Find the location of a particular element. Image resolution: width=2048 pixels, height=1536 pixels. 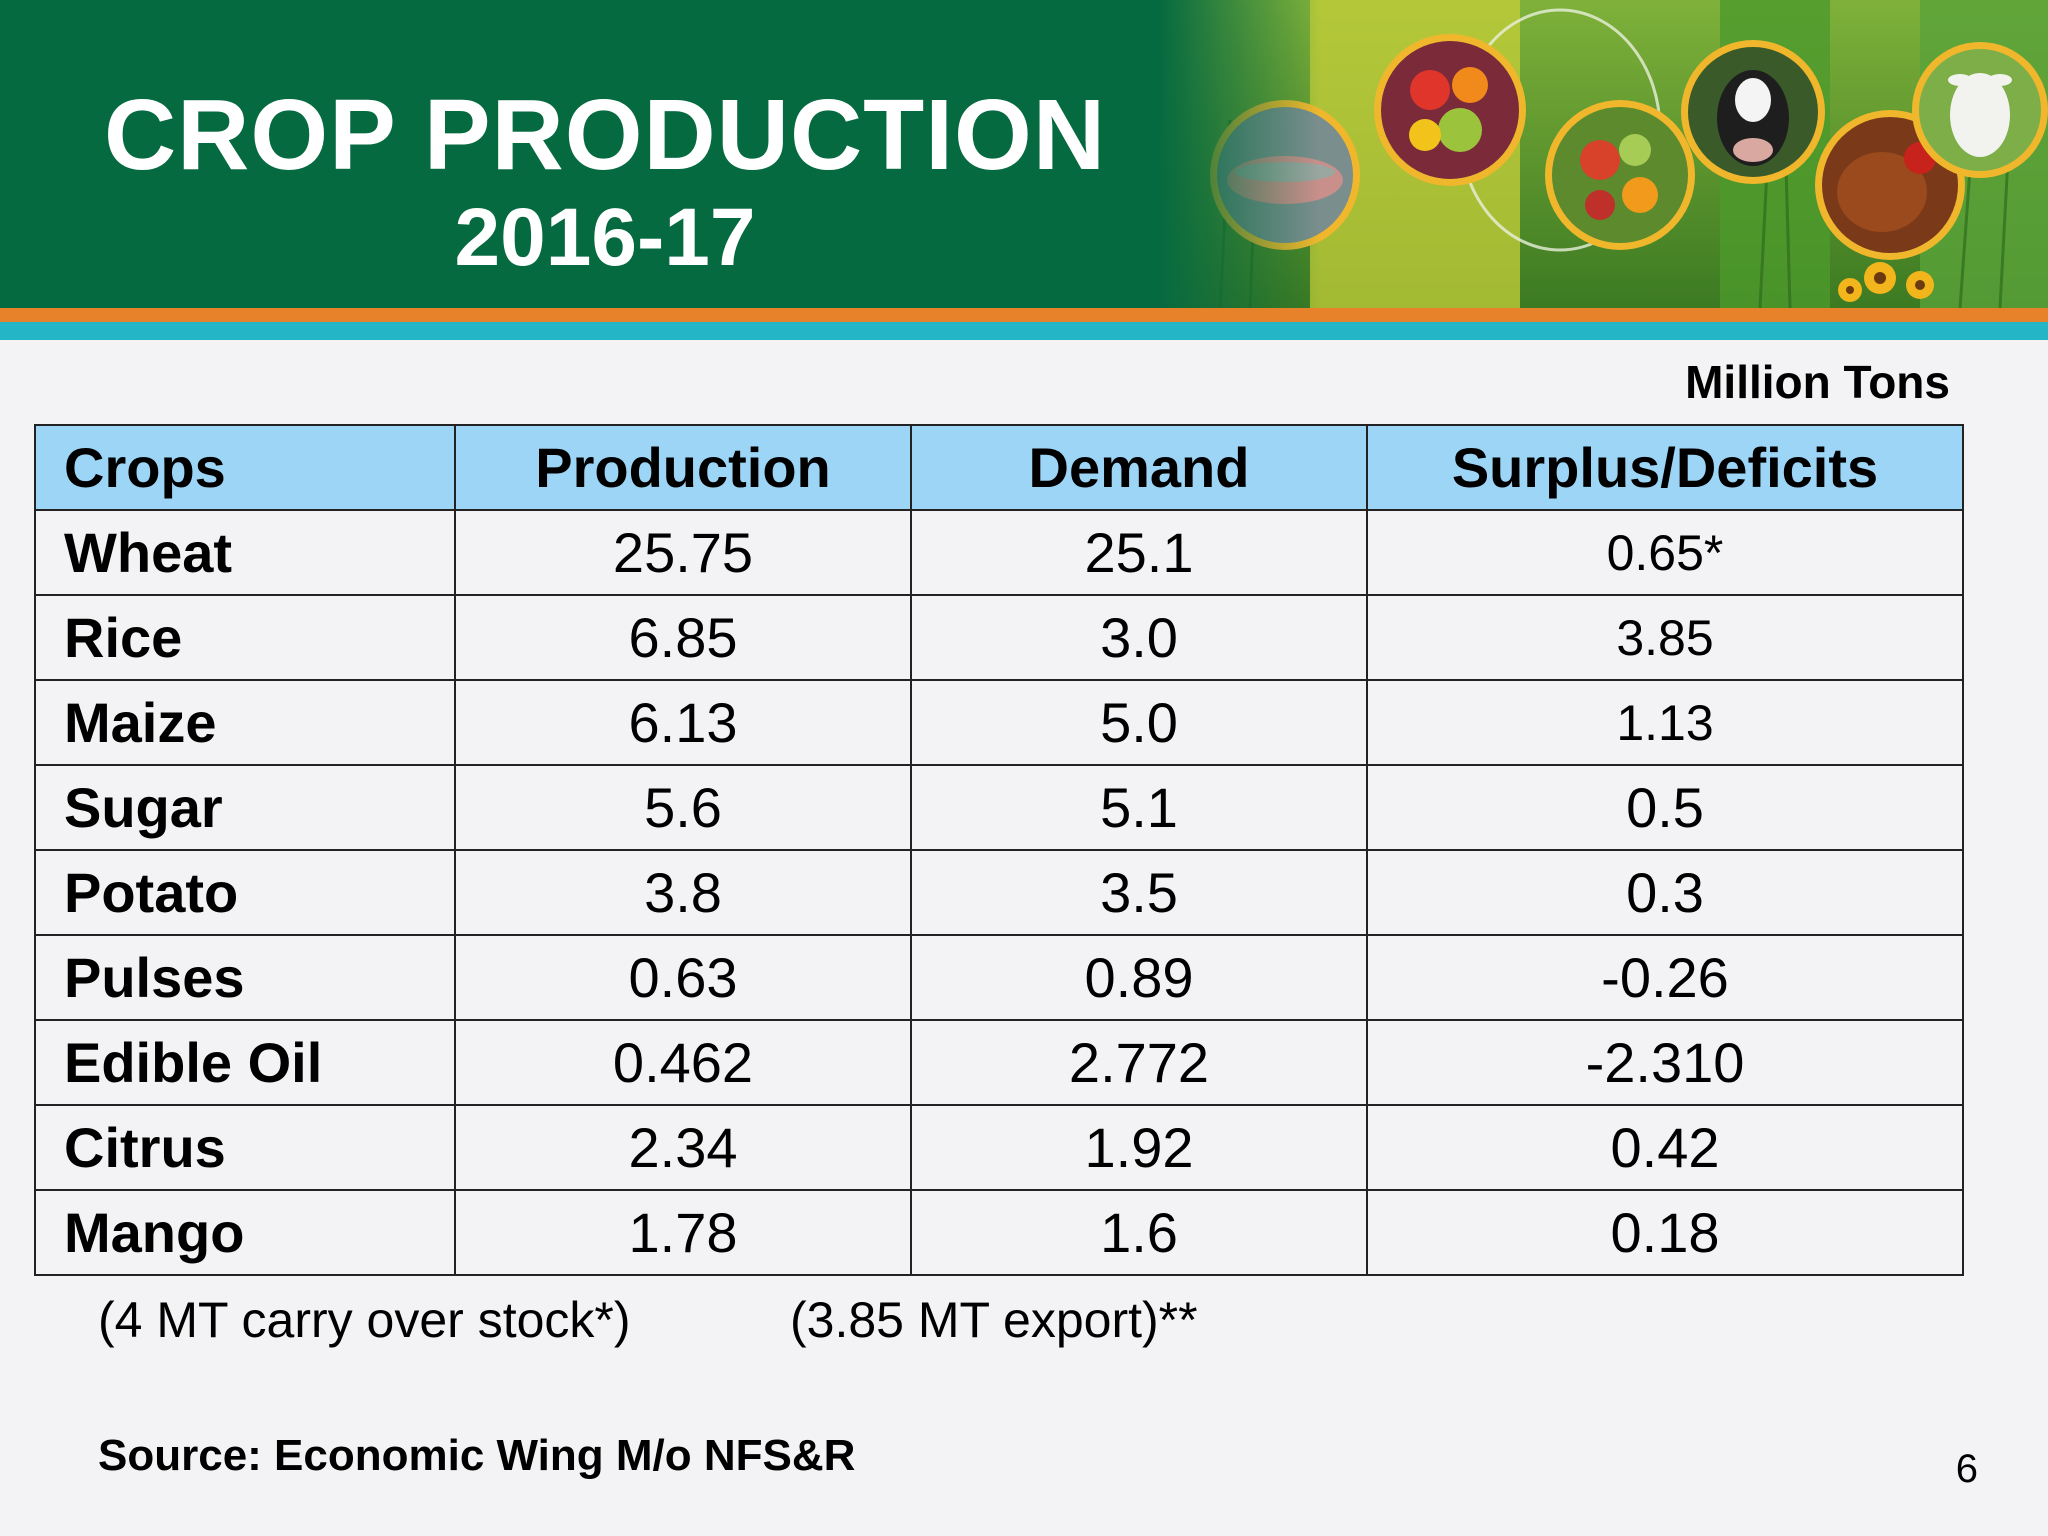

crop-name: Wheat is located at coordinates (245, 552).